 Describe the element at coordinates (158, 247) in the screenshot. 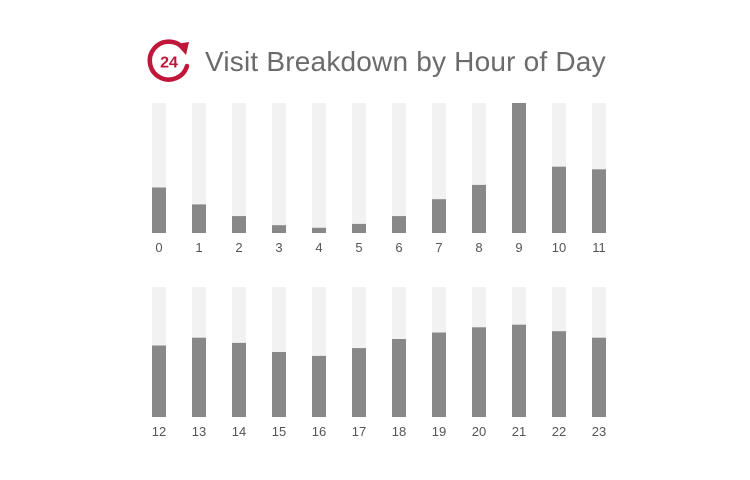

I see `tick-label-0: 0` at that location.